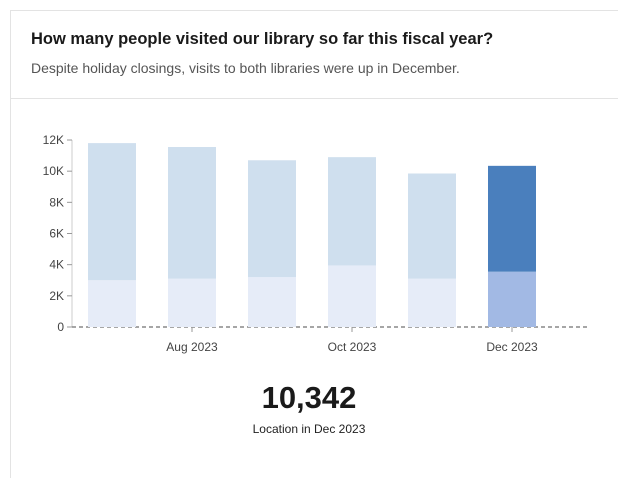  I want to click on x-axis: Aug 2023 Oct 2023 Dec 2023, so click(352, 340).